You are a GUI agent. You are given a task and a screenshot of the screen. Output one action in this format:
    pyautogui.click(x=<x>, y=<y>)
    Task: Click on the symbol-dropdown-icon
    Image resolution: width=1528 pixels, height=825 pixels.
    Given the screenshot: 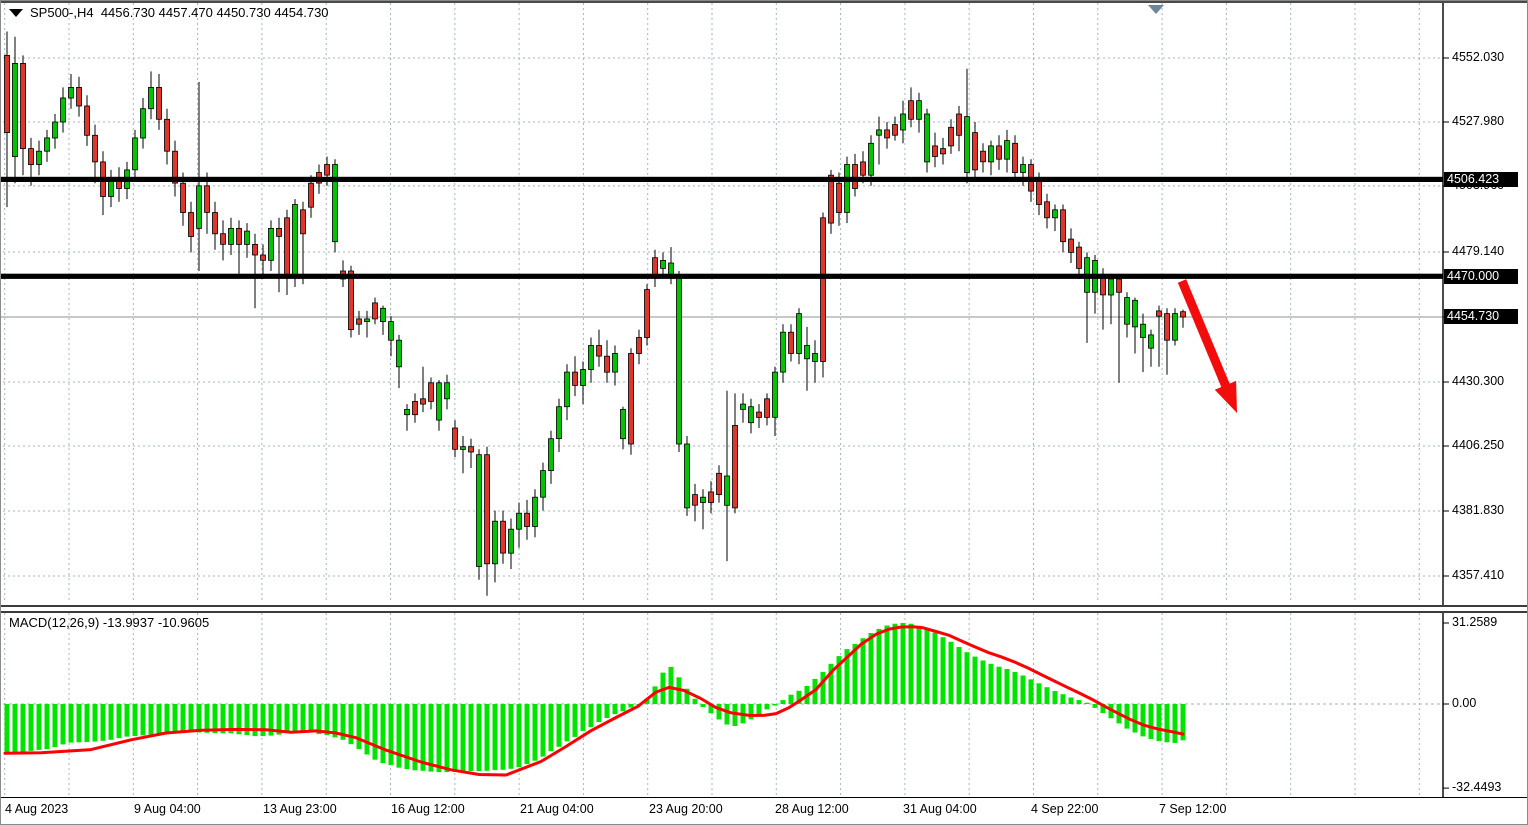 What is the action you would take?
    pyautogui.click(x=16, y=12)
    